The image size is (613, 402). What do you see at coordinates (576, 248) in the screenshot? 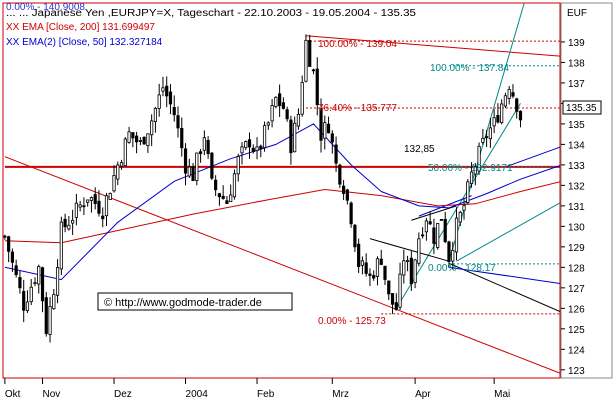
I see `y-tick-label: 129` at bounding box center [576, 248].